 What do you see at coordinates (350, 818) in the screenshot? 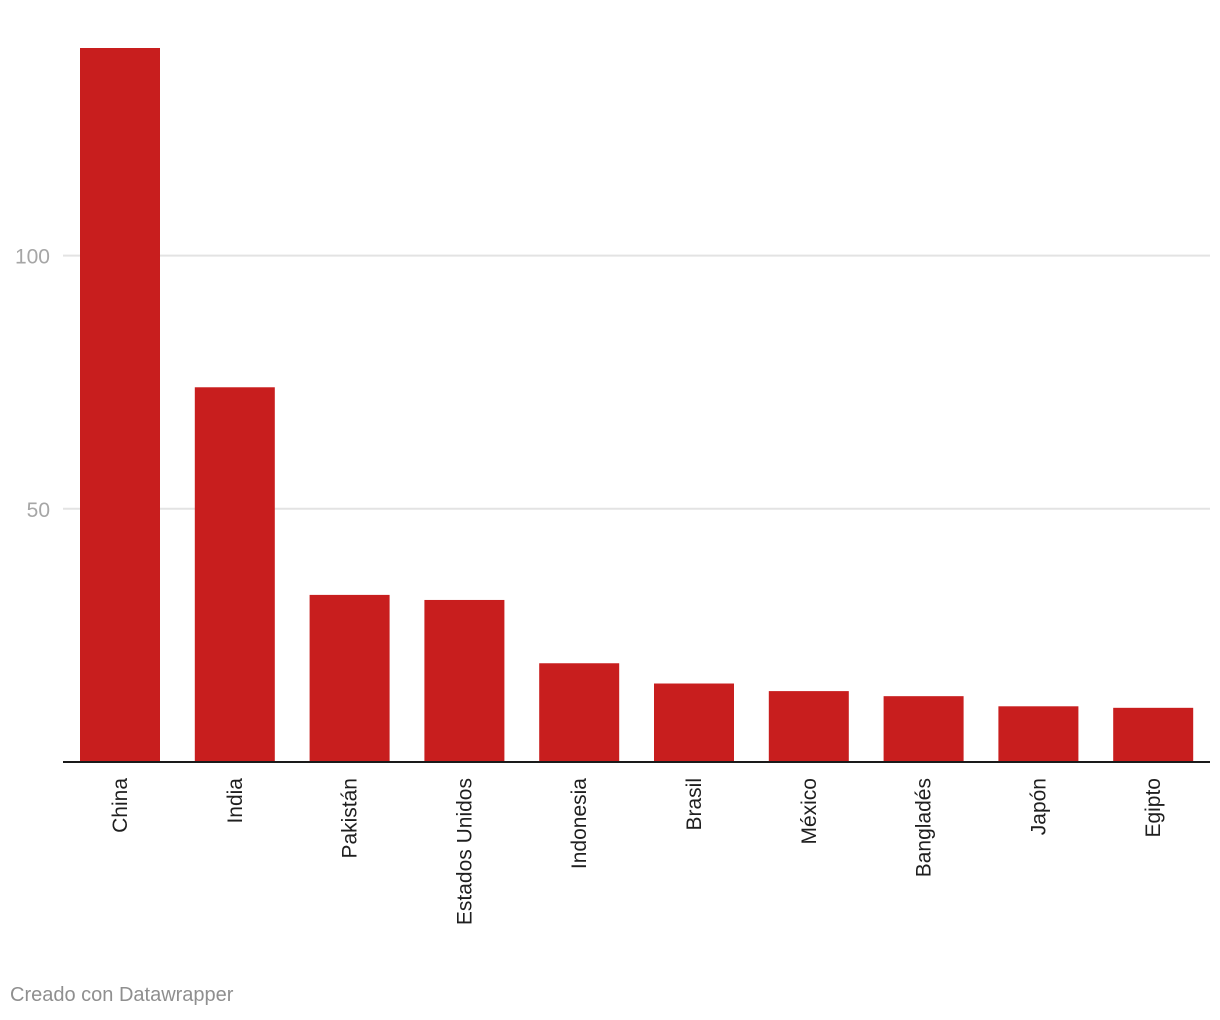
I see `x-tick-label: Pakistán` at bounding box center [350, 818].